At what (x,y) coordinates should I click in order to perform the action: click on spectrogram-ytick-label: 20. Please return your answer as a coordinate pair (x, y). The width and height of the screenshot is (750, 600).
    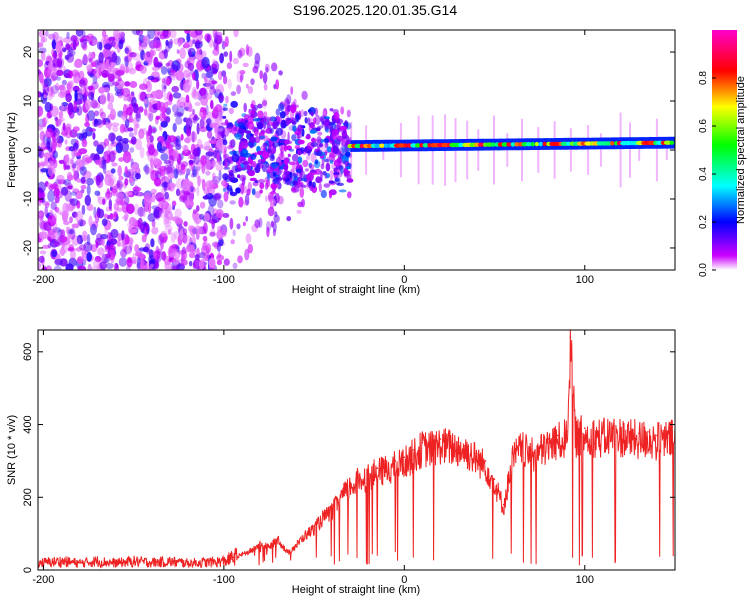
    Looking at the image, I should click on (28, 52).